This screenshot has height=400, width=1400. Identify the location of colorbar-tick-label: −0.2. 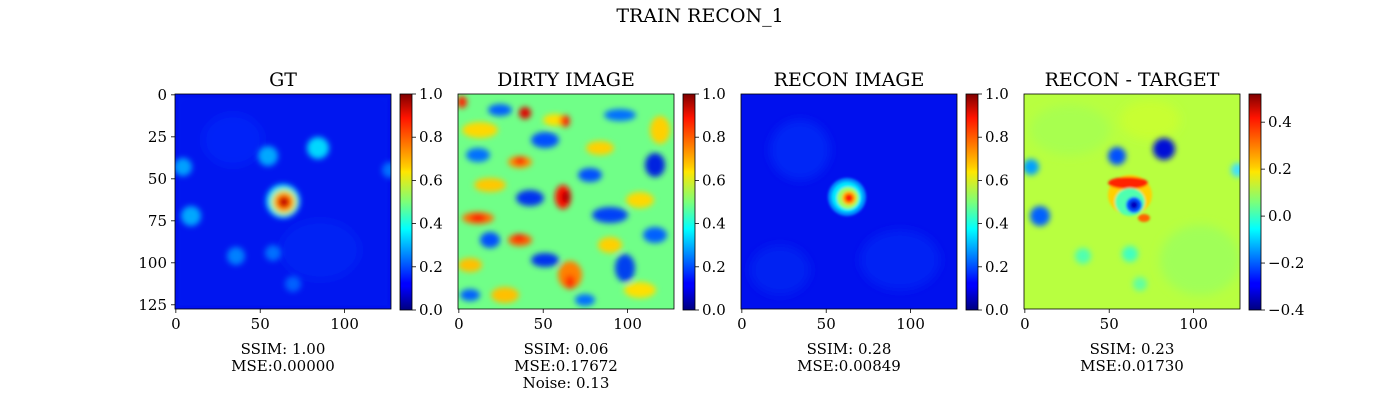
(1286, 263).